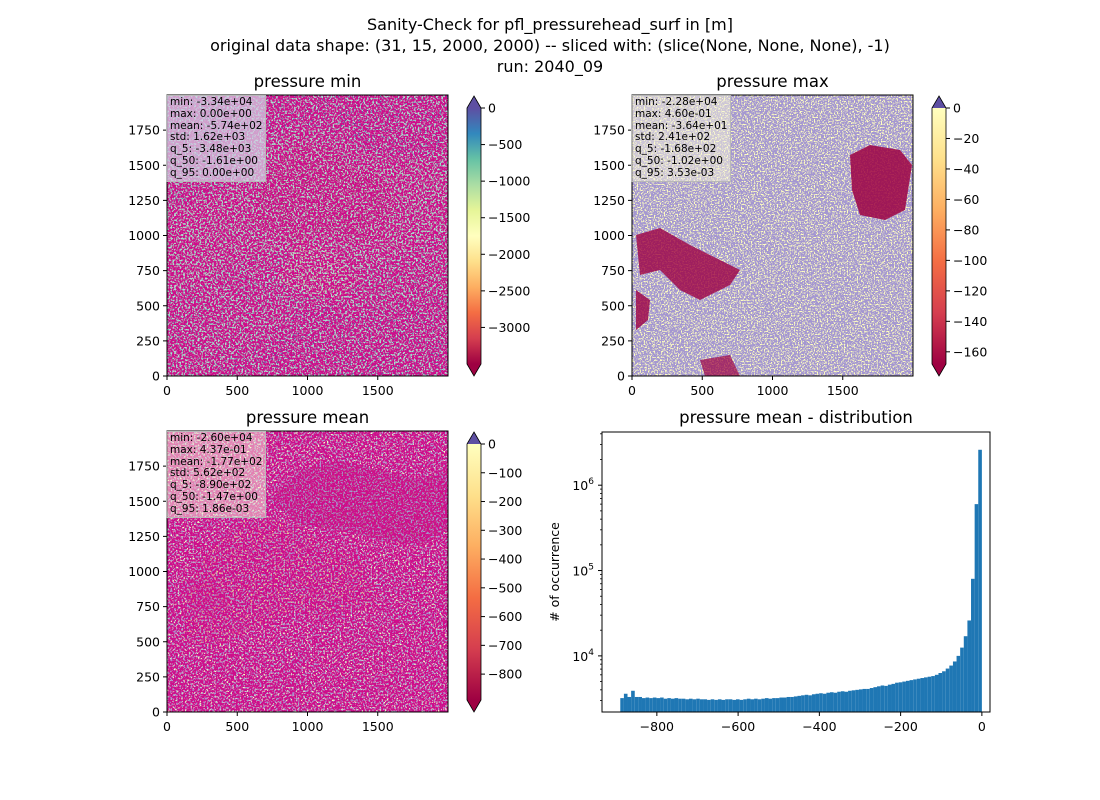  I want to click on y-tick-label: 750, so click(148, 606).